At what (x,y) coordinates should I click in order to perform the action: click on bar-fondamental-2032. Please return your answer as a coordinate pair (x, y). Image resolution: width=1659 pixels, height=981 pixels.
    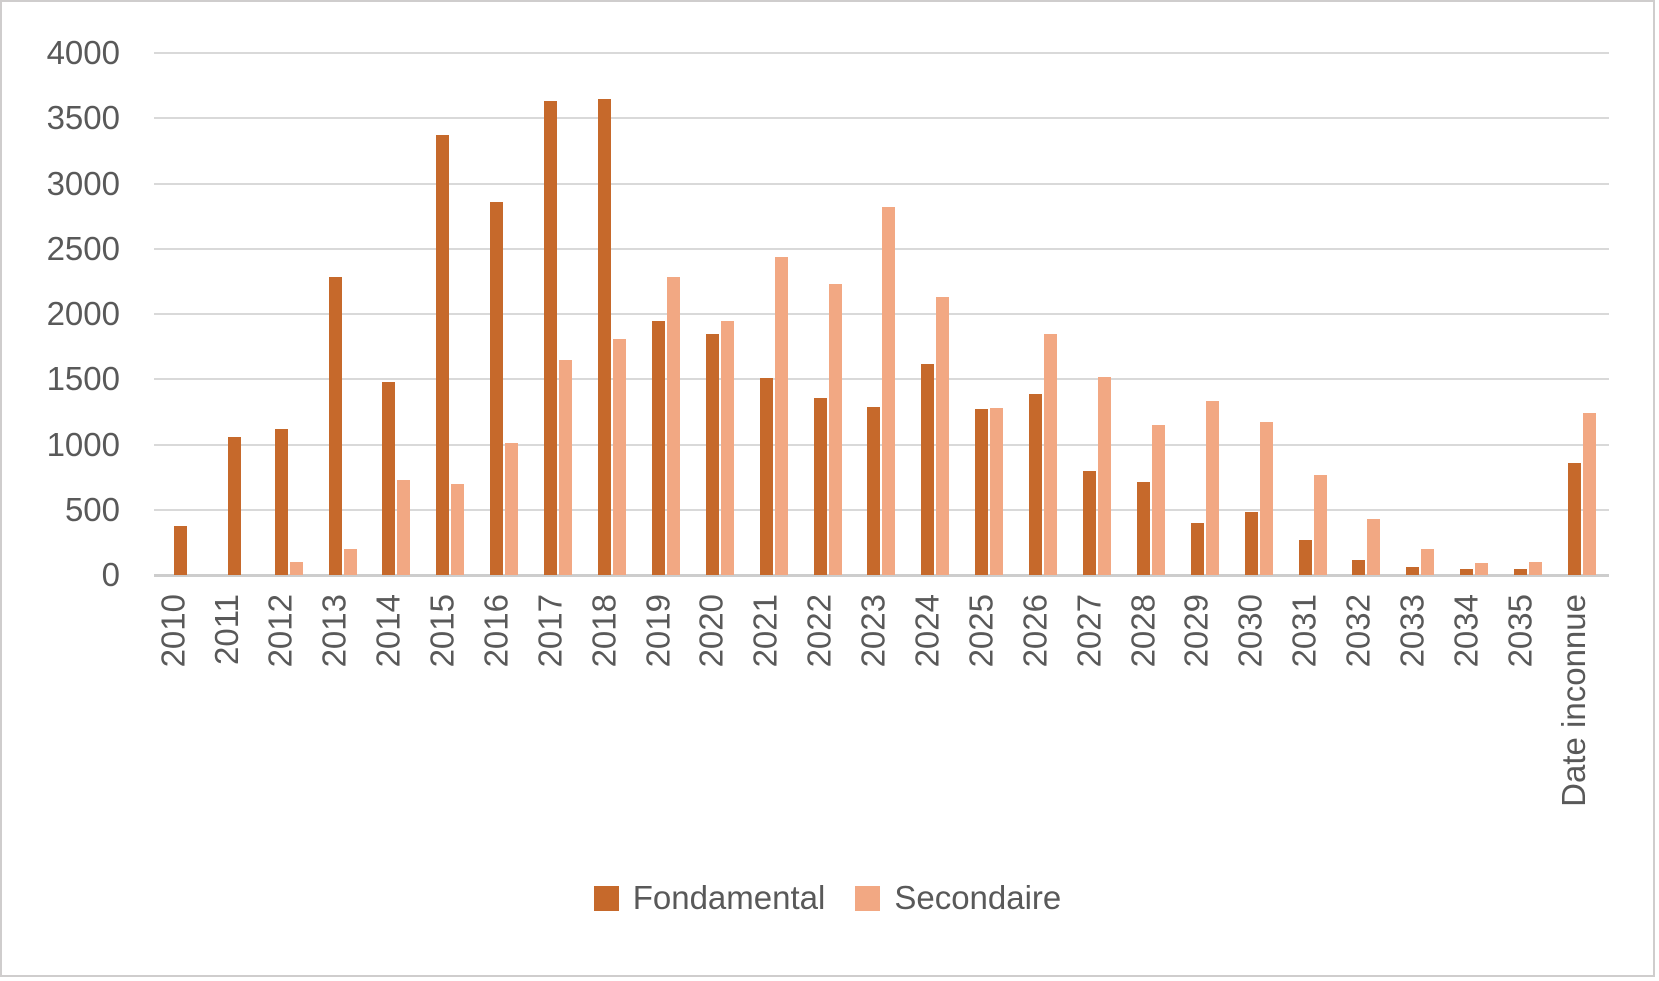
    Looking at the image, I should click on (1359, 567).